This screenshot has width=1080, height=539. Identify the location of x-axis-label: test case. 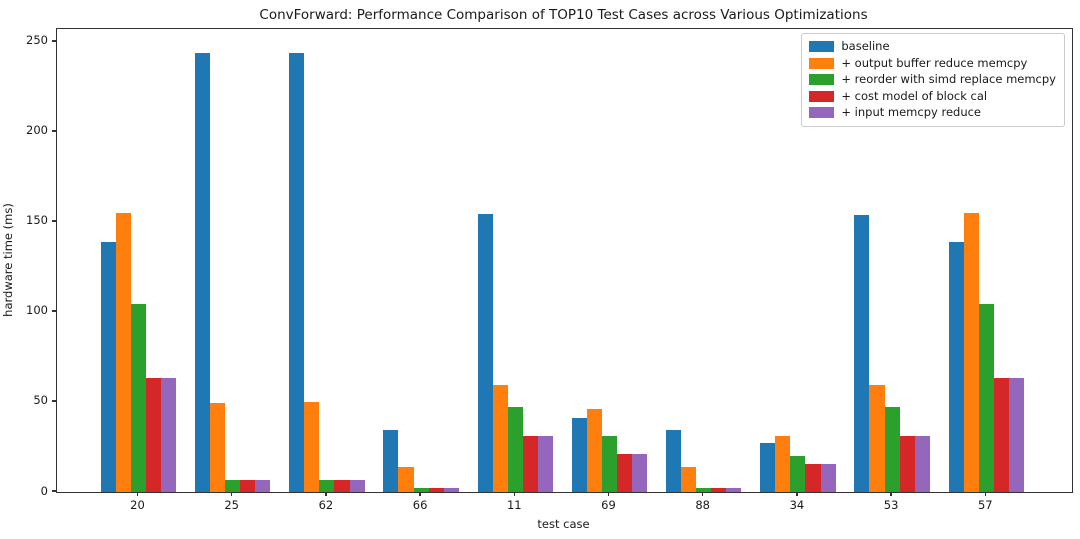
(563, 524).